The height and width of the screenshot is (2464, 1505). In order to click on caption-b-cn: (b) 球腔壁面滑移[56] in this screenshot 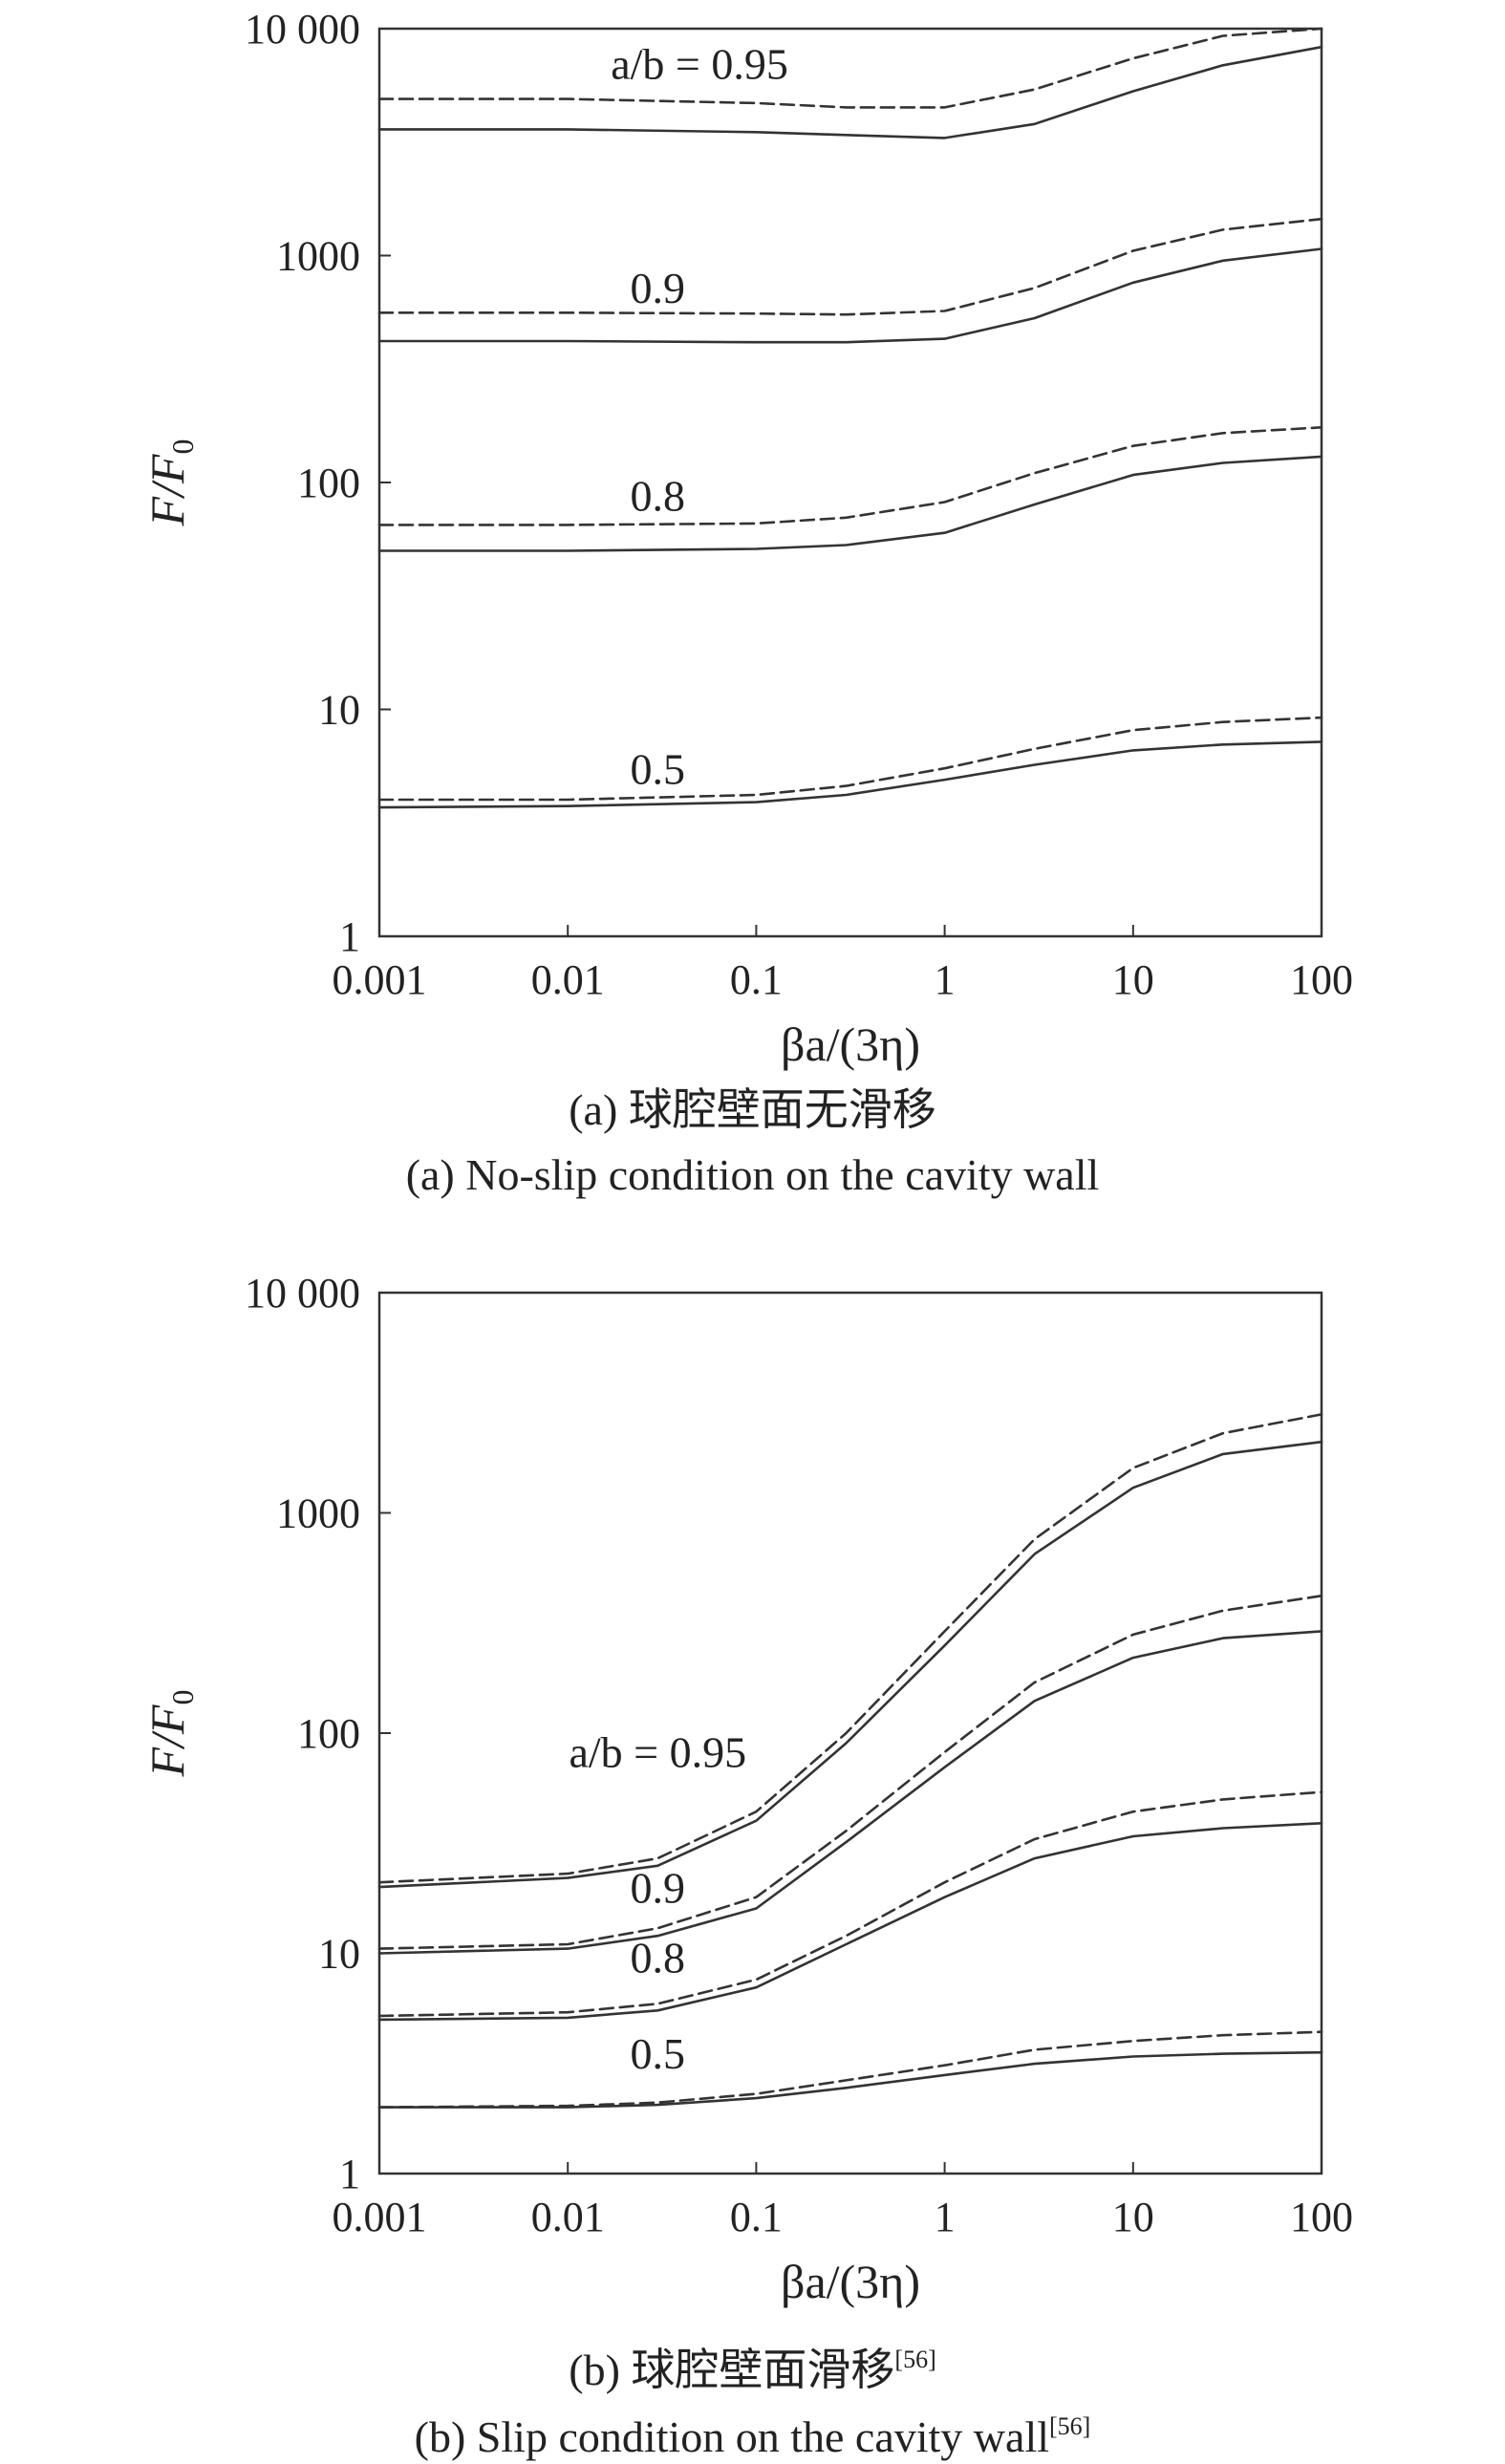, I will do `click(753, 2365)`.